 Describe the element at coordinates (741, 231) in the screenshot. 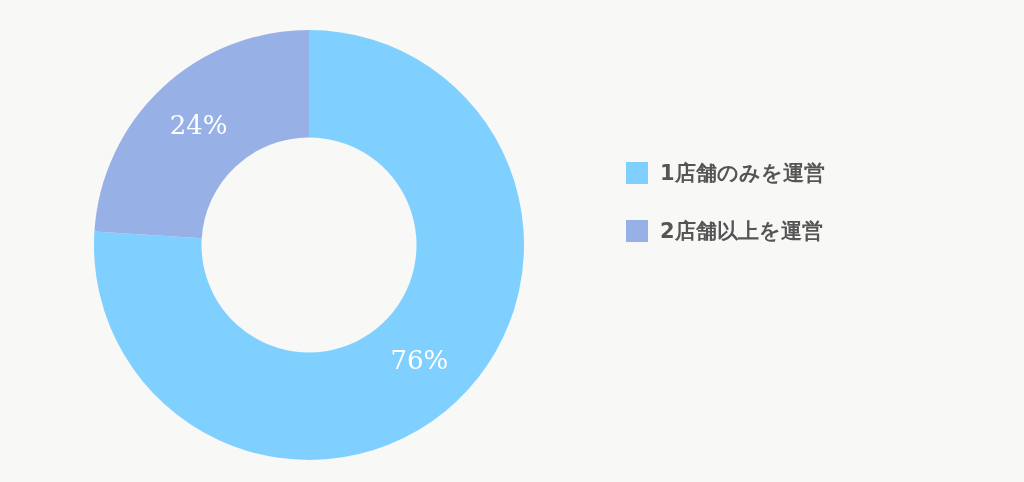

I see `legend-label: 2店舗以上を運営` at that location.